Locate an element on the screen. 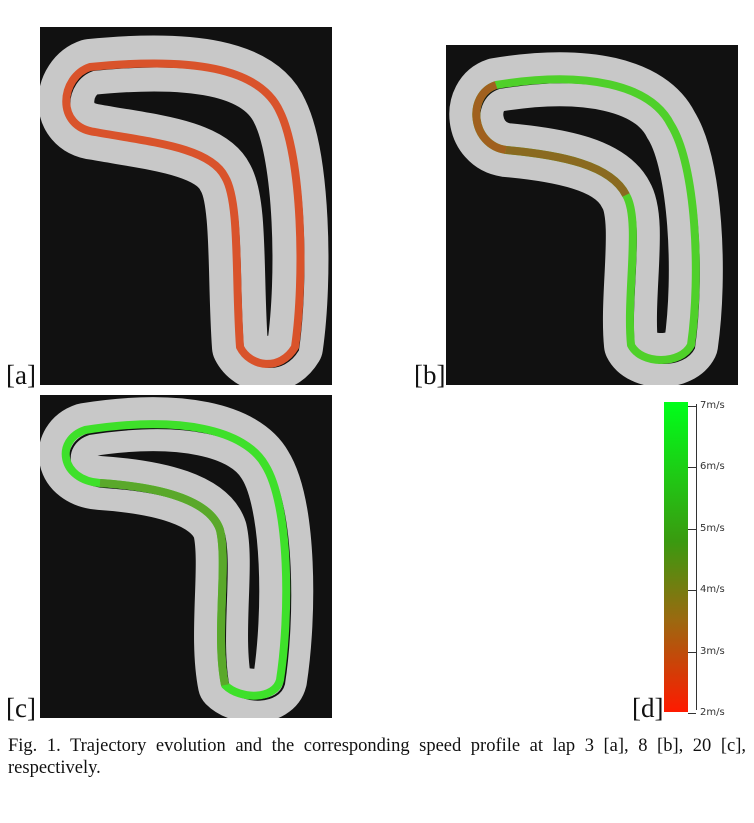 The image size is (754, 823). colorbar-tick-label: 4m/s is located at coordinates (712, 590).